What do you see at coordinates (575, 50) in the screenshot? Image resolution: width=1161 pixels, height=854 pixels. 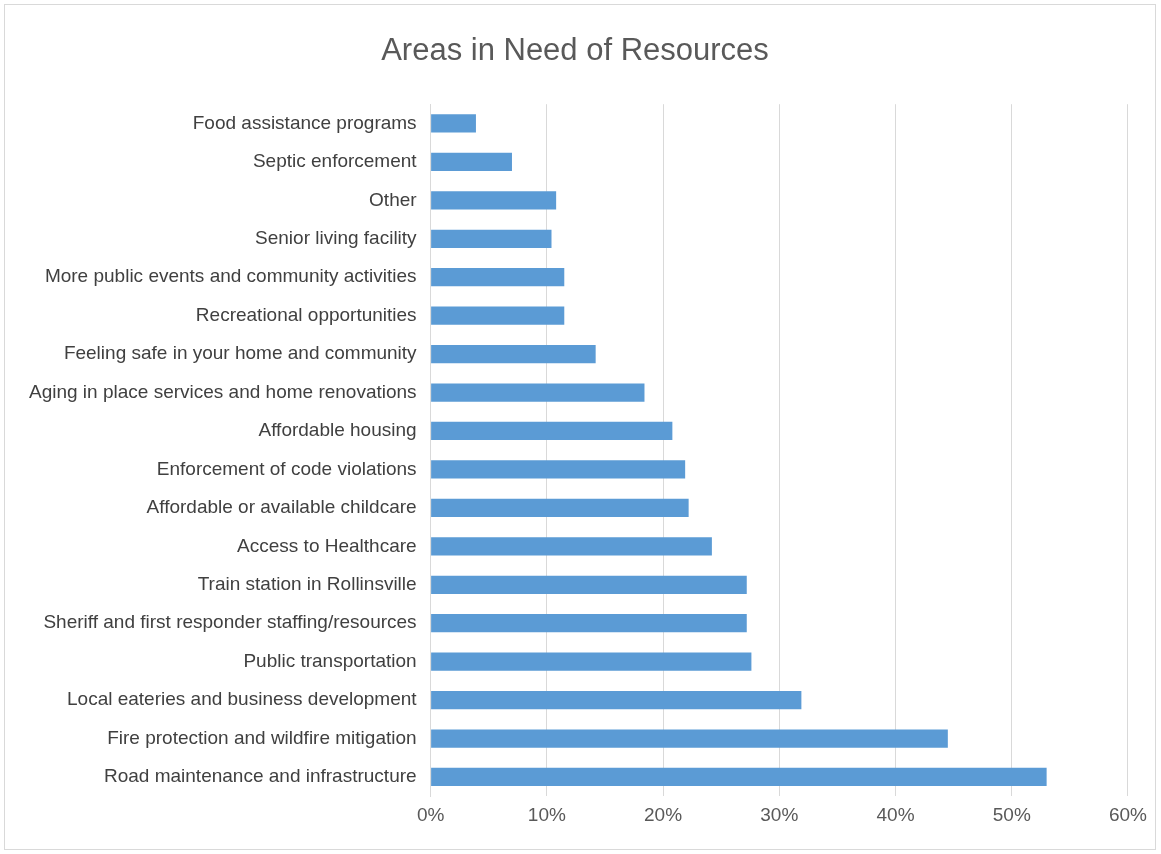 I see `chart-title: Areas in Need of Resources` at bounding box center [575, 50].